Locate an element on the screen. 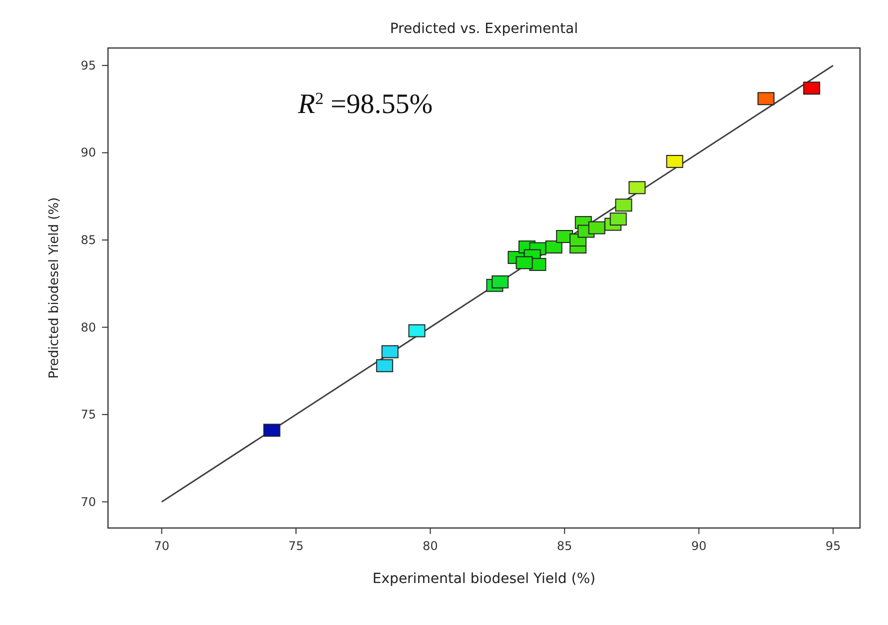 Image resolution: width=888 pixels, height=625 pixels. x-tick-label: 75 is located at coordinates (296, 546).